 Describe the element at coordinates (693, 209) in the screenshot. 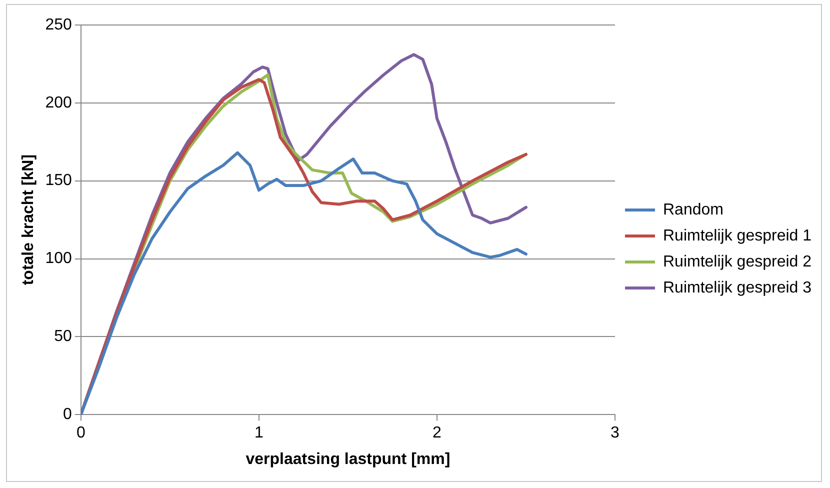

I see `legend-label: Random` at that location.